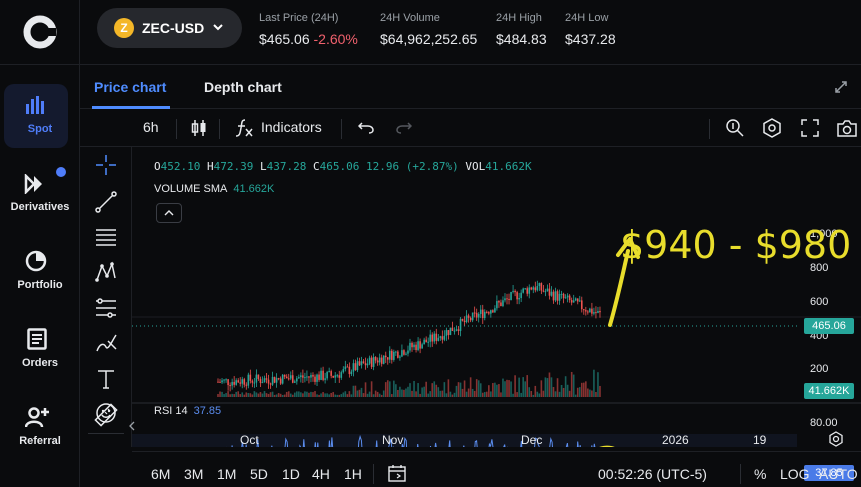 Image resolution: width=861 pixels, height=487 pixels. What do you see at coordinates (124, 28) in the screenshot?
I see `zcash-coin-icon: Z` at bounding box center [124, 28].